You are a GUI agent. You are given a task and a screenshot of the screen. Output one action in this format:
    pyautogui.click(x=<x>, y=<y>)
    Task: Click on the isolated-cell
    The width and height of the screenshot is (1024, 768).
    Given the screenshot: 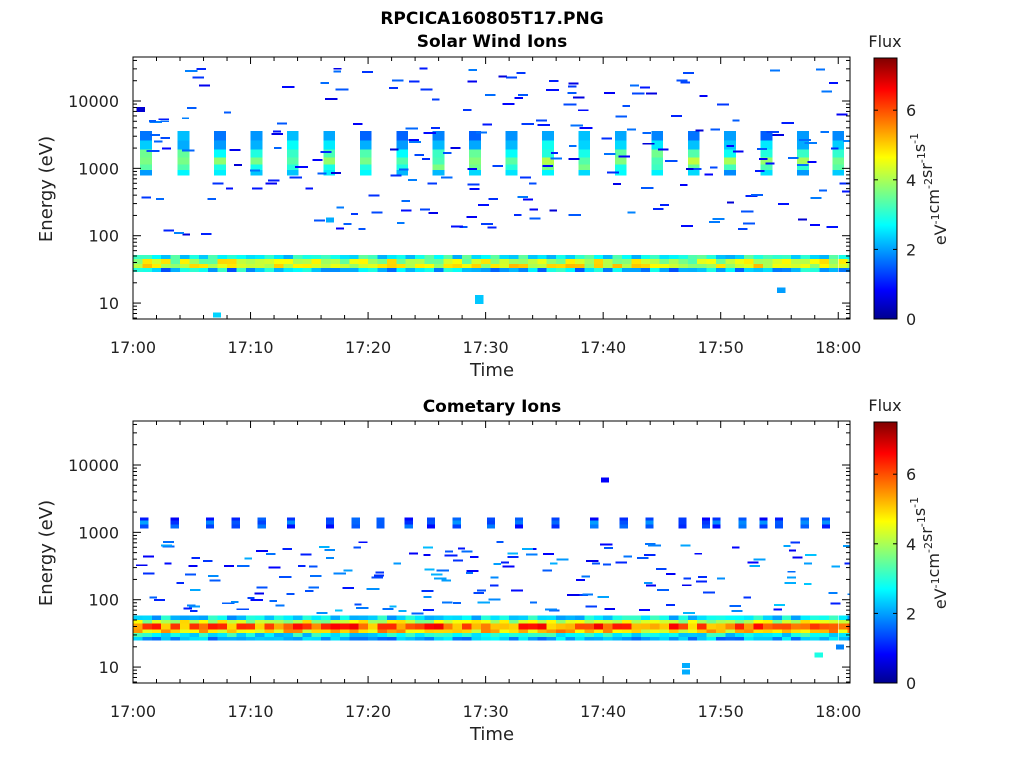 What is the action you would take?
    pyautogui.click(x=329, y=220)
    